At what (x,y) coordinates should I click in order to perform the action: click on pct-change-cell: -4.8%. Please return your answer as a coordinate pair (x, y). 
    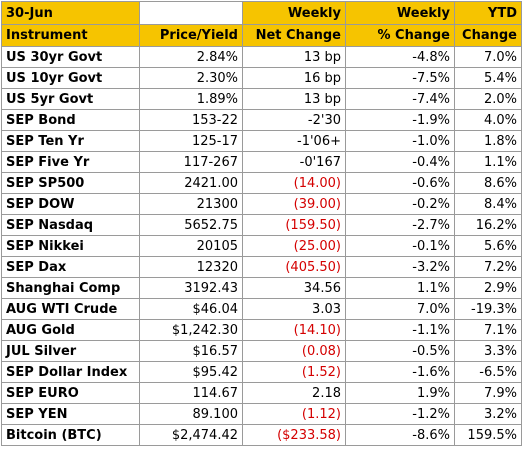
    Looking at the image, I should click on (400, 57).